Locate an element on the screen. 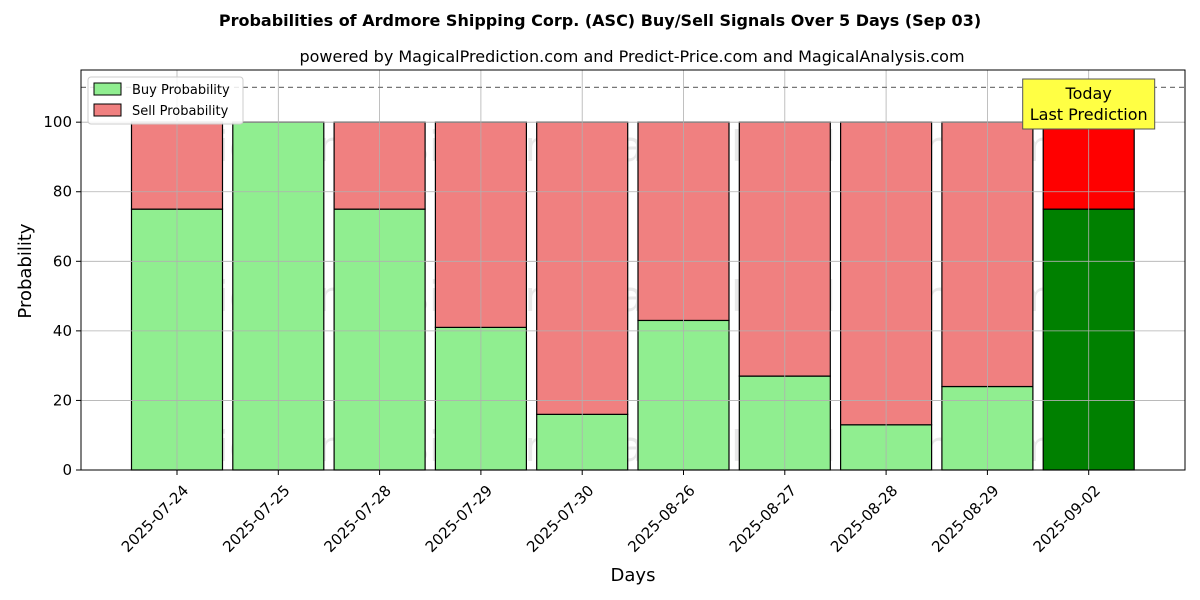 The image size is (1200, 600). legend: Buy Probability Sell Probability is located at coordinates (165, 100).